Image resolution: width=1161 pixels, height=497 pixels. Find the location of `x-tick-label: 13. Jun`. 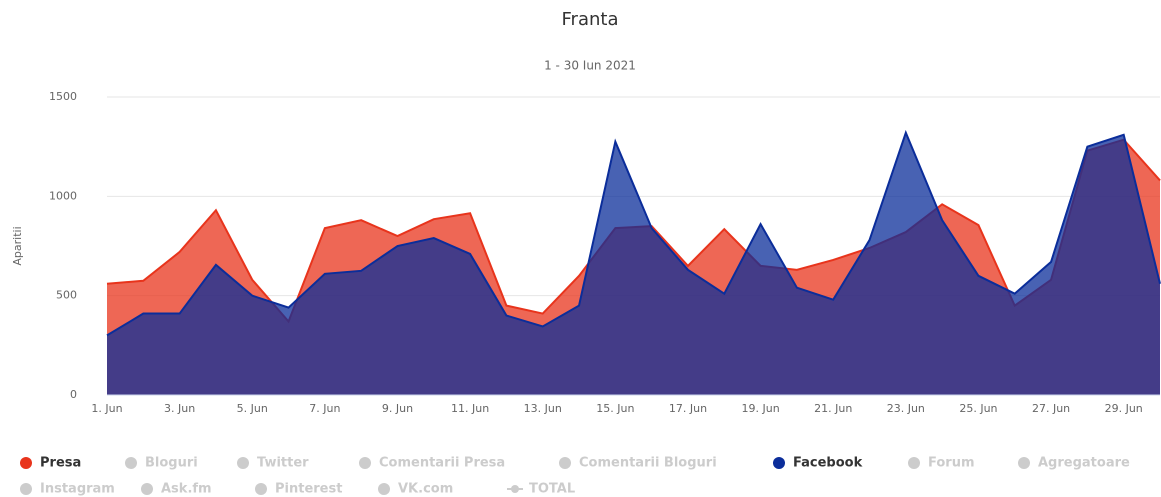

x-tick-label: 13. Jun is located at coordinates (543, 408).